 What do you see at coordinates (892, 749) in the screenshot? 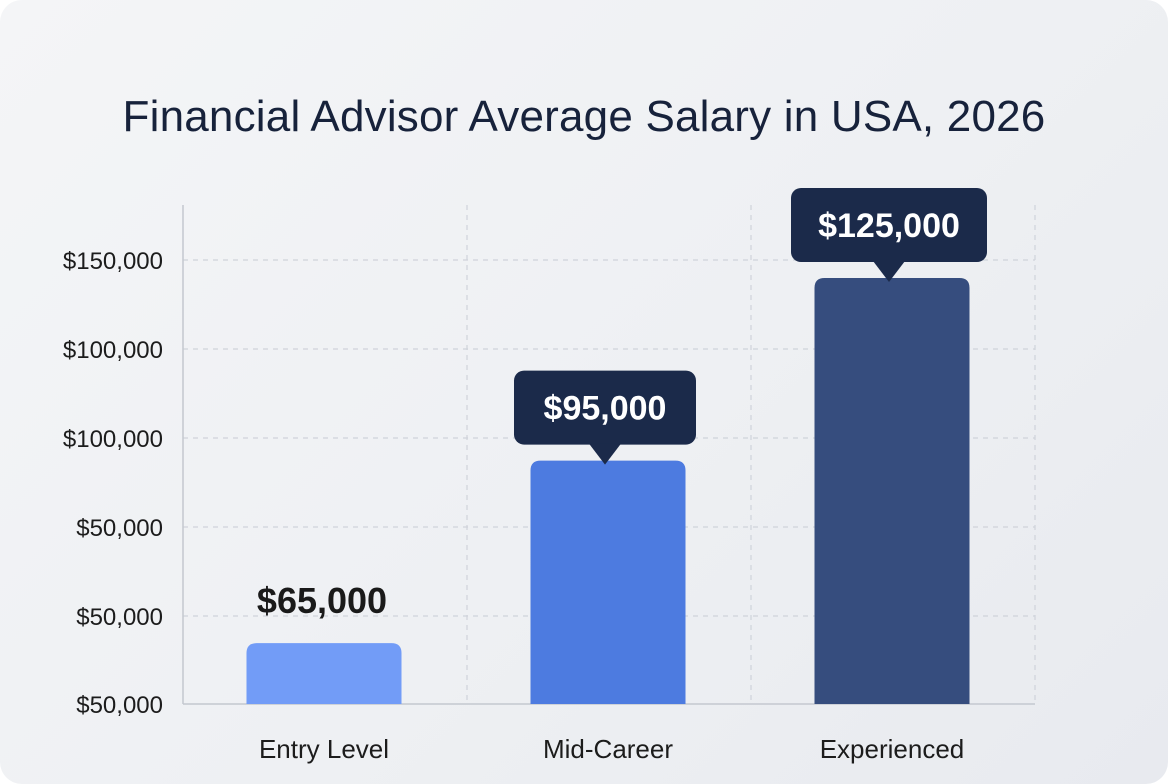
I see `x-tick-label: Experienced` at bounding box center [892, 749].